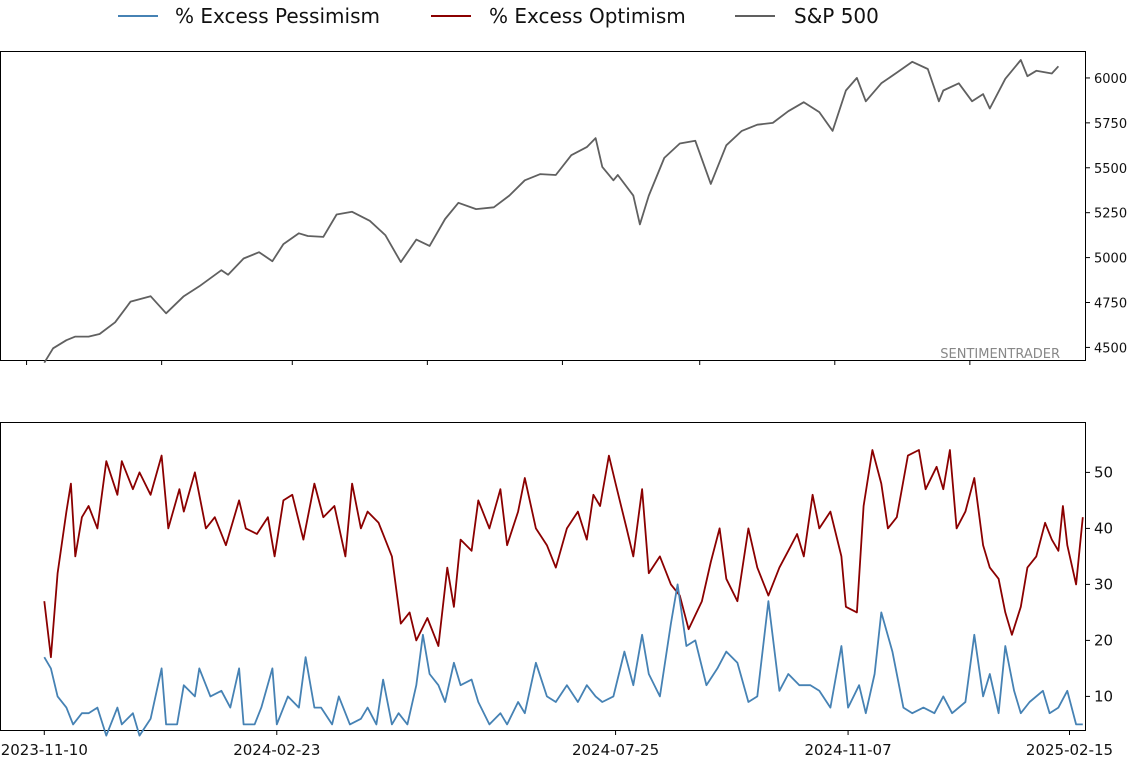 The width and height of the screenshot is (1129, 759). I want to click on sentiment-y-axis: 10 20 30 40 50, so click(1099, 584).